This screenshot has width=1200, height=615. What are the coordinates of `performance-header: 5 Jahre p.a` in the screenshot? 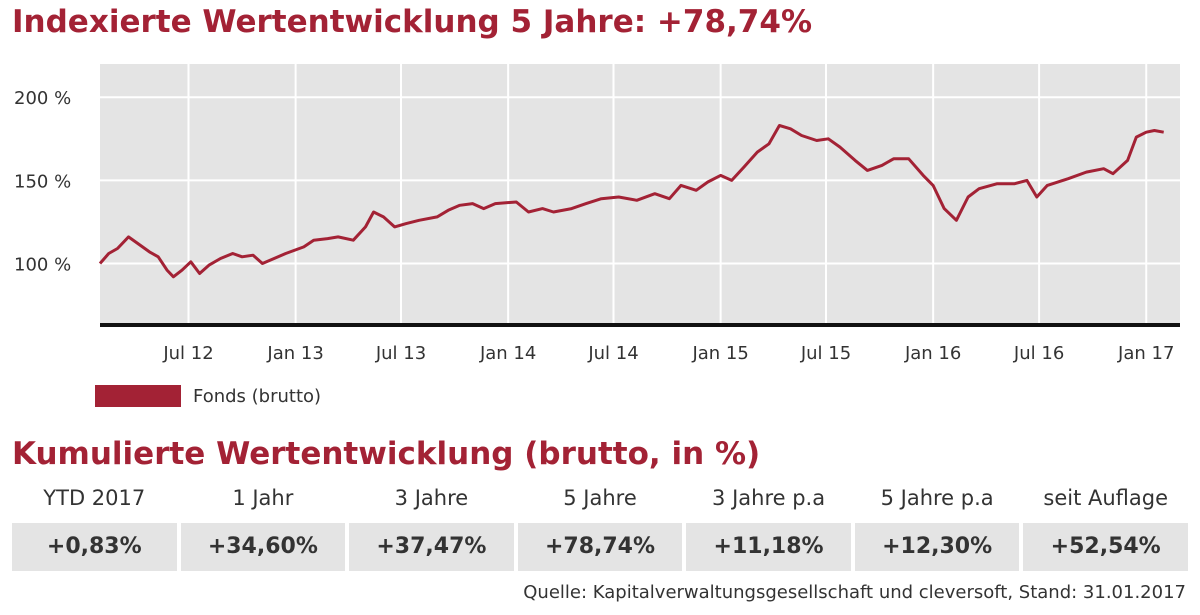 It's located at (937, 498).